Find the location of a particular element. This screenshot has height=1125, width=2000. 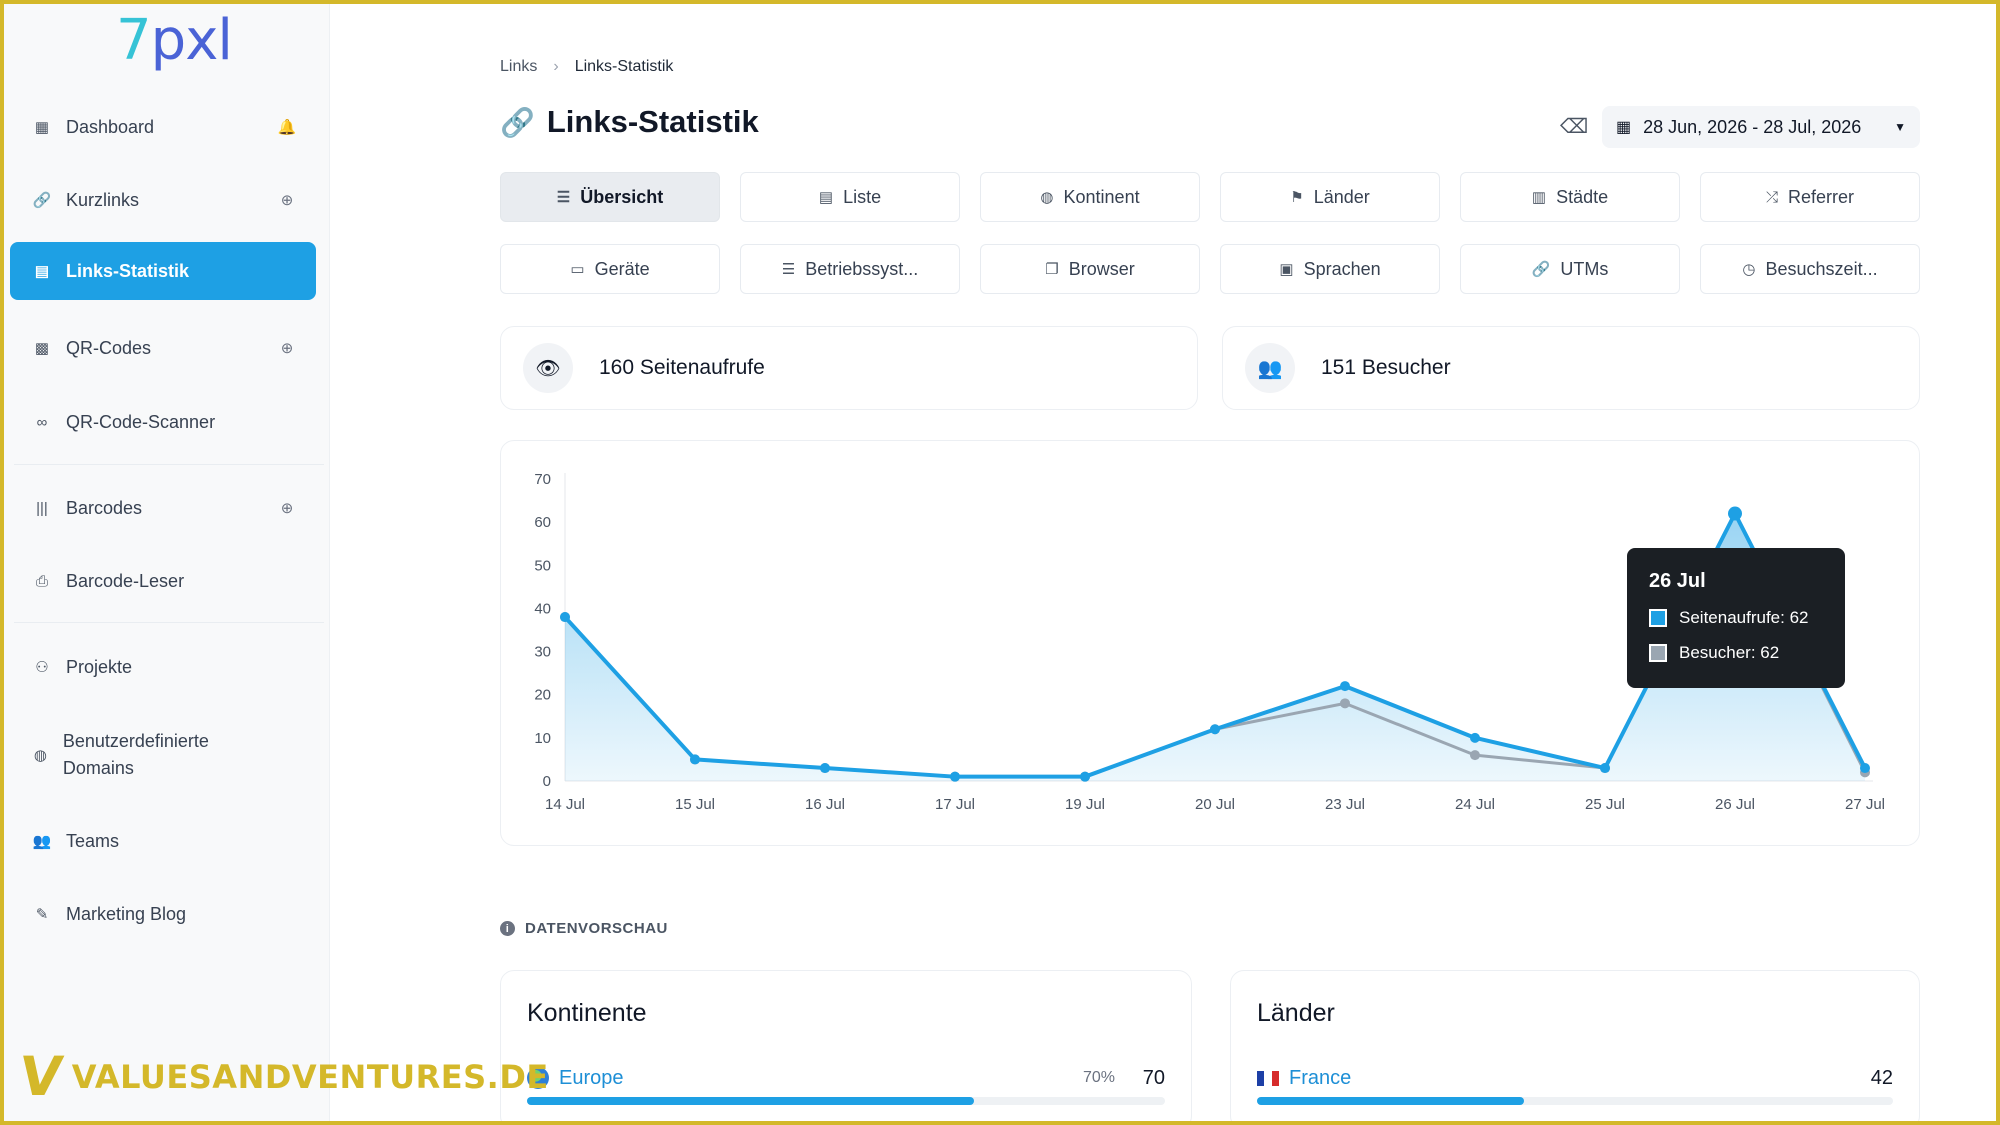

tab-liste: ▤ Liste is located at coordinates (850, 197).